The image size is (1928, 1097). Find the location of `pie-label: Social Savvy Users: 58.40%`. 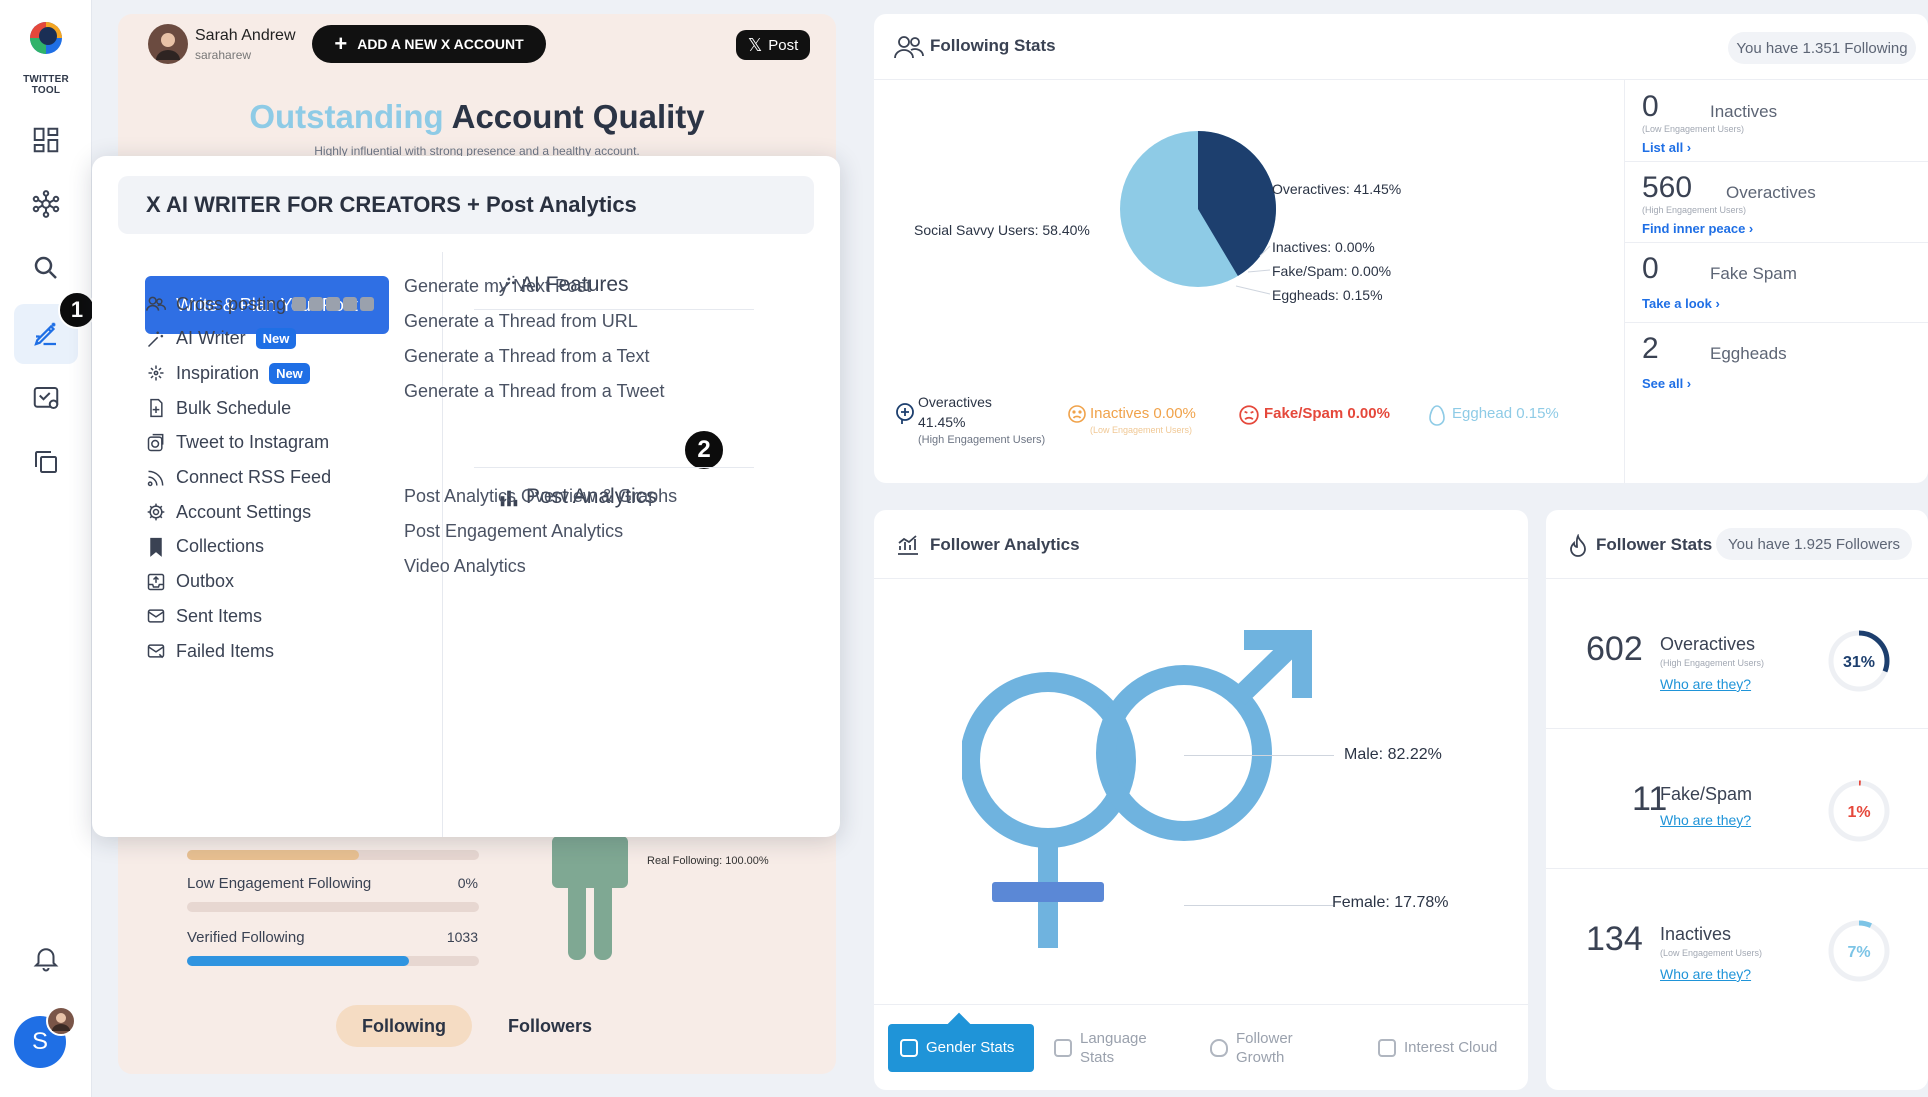

pie-label: Social Savvy Users: 58.40% is located at coordinates (1002, 230).